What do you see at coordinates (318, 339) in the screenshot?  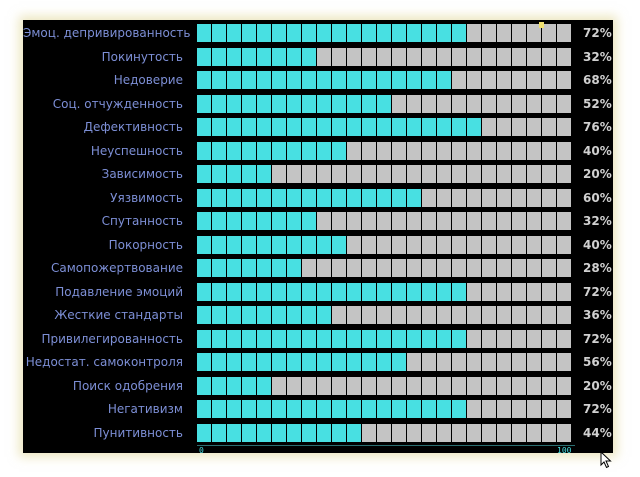 I see `bar-row: Привилегированность 72%` at bounding box center [318, 339].